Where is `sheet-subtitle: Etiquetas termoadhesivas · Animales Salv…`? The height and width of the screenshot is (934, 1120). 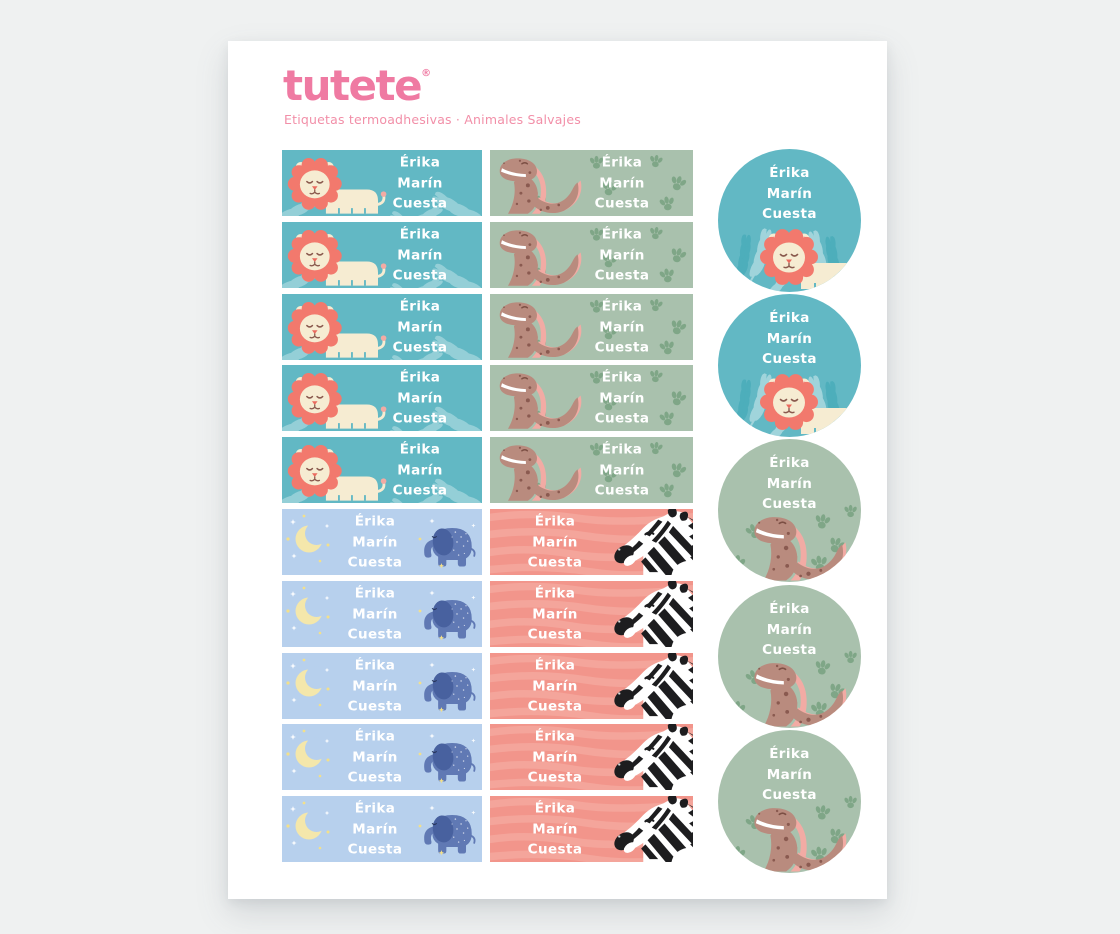 sheet-subtitle: Etiquetas termoadhesivas · Animales Salv… is located at coordinates (432, 119).